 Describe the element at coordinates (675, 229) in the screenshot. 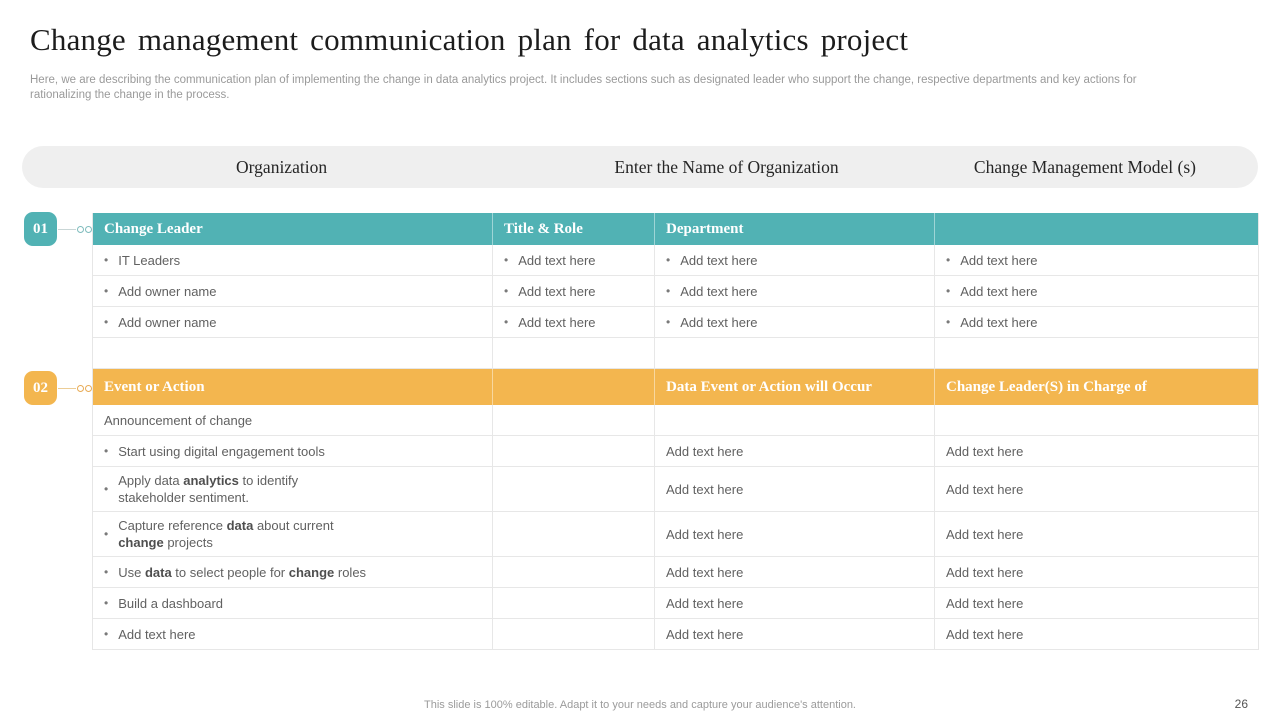

I see `table-header-row: Change Leader Title & Role Department` at that location.